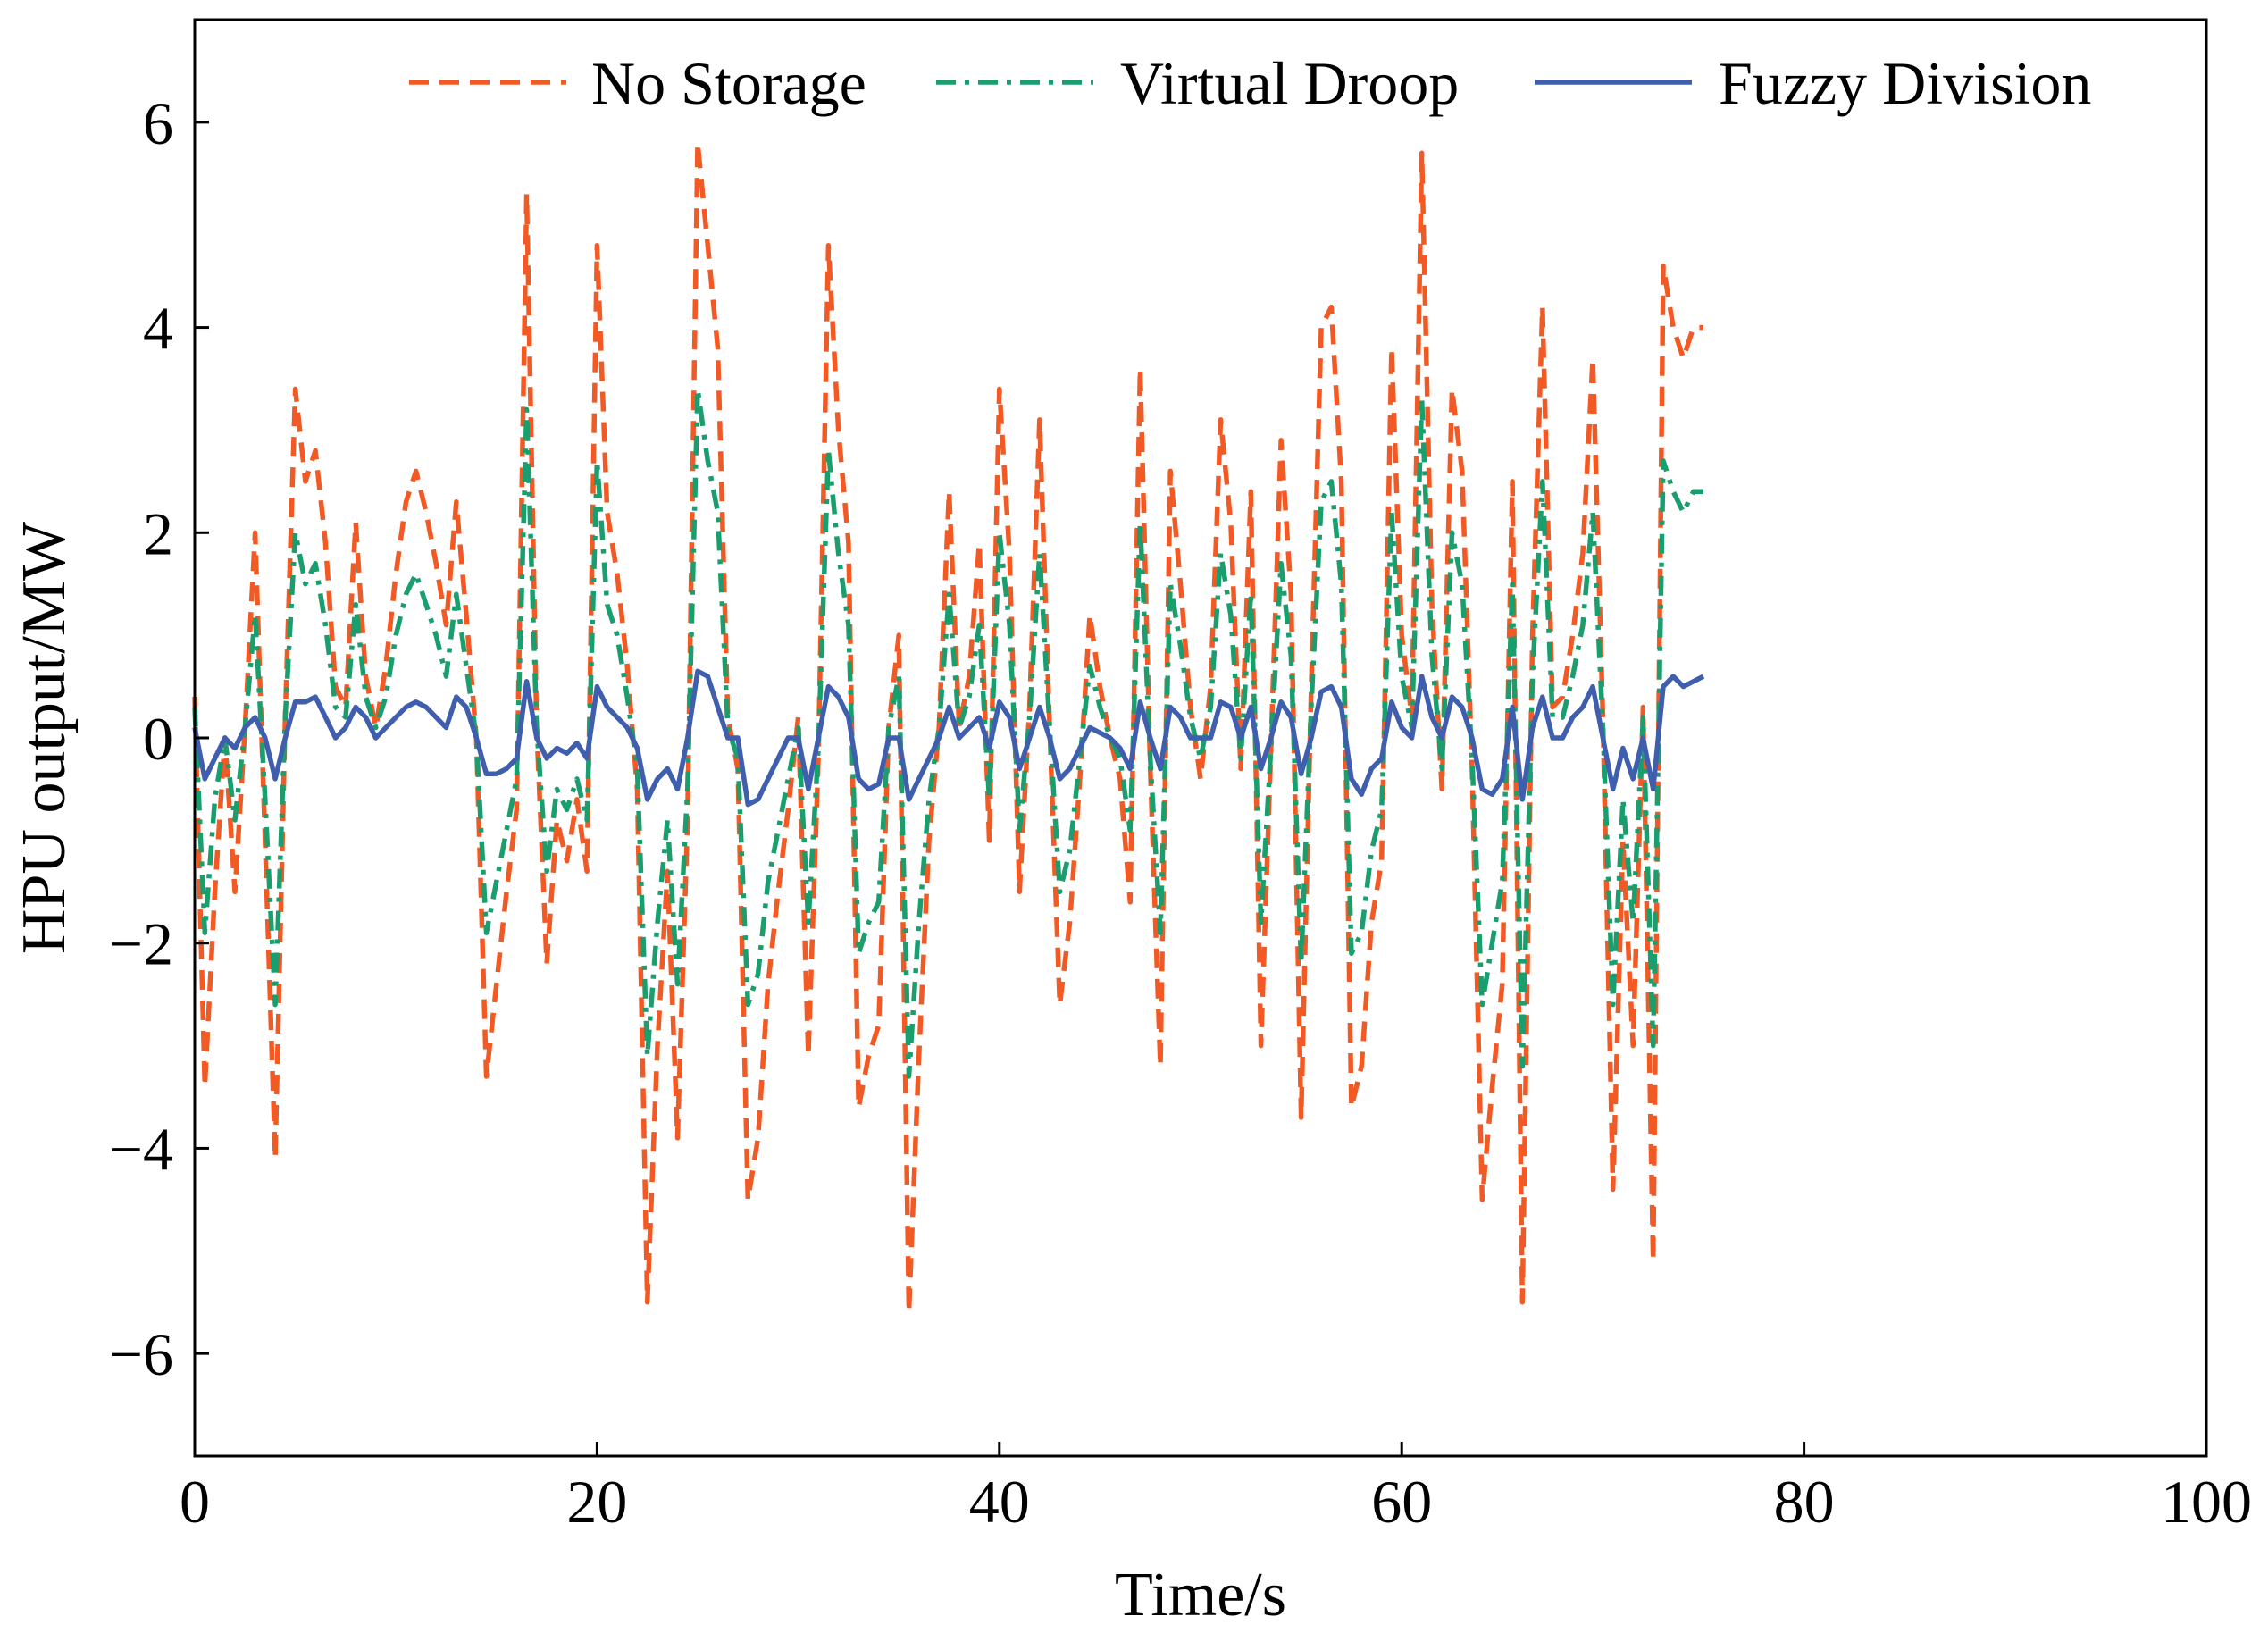 This screenshot has height=1633, width=2268. Describe the element at coordinates (728, 83) in the screenshot. I see `legend-label-no-storage: No Storage` at that location.